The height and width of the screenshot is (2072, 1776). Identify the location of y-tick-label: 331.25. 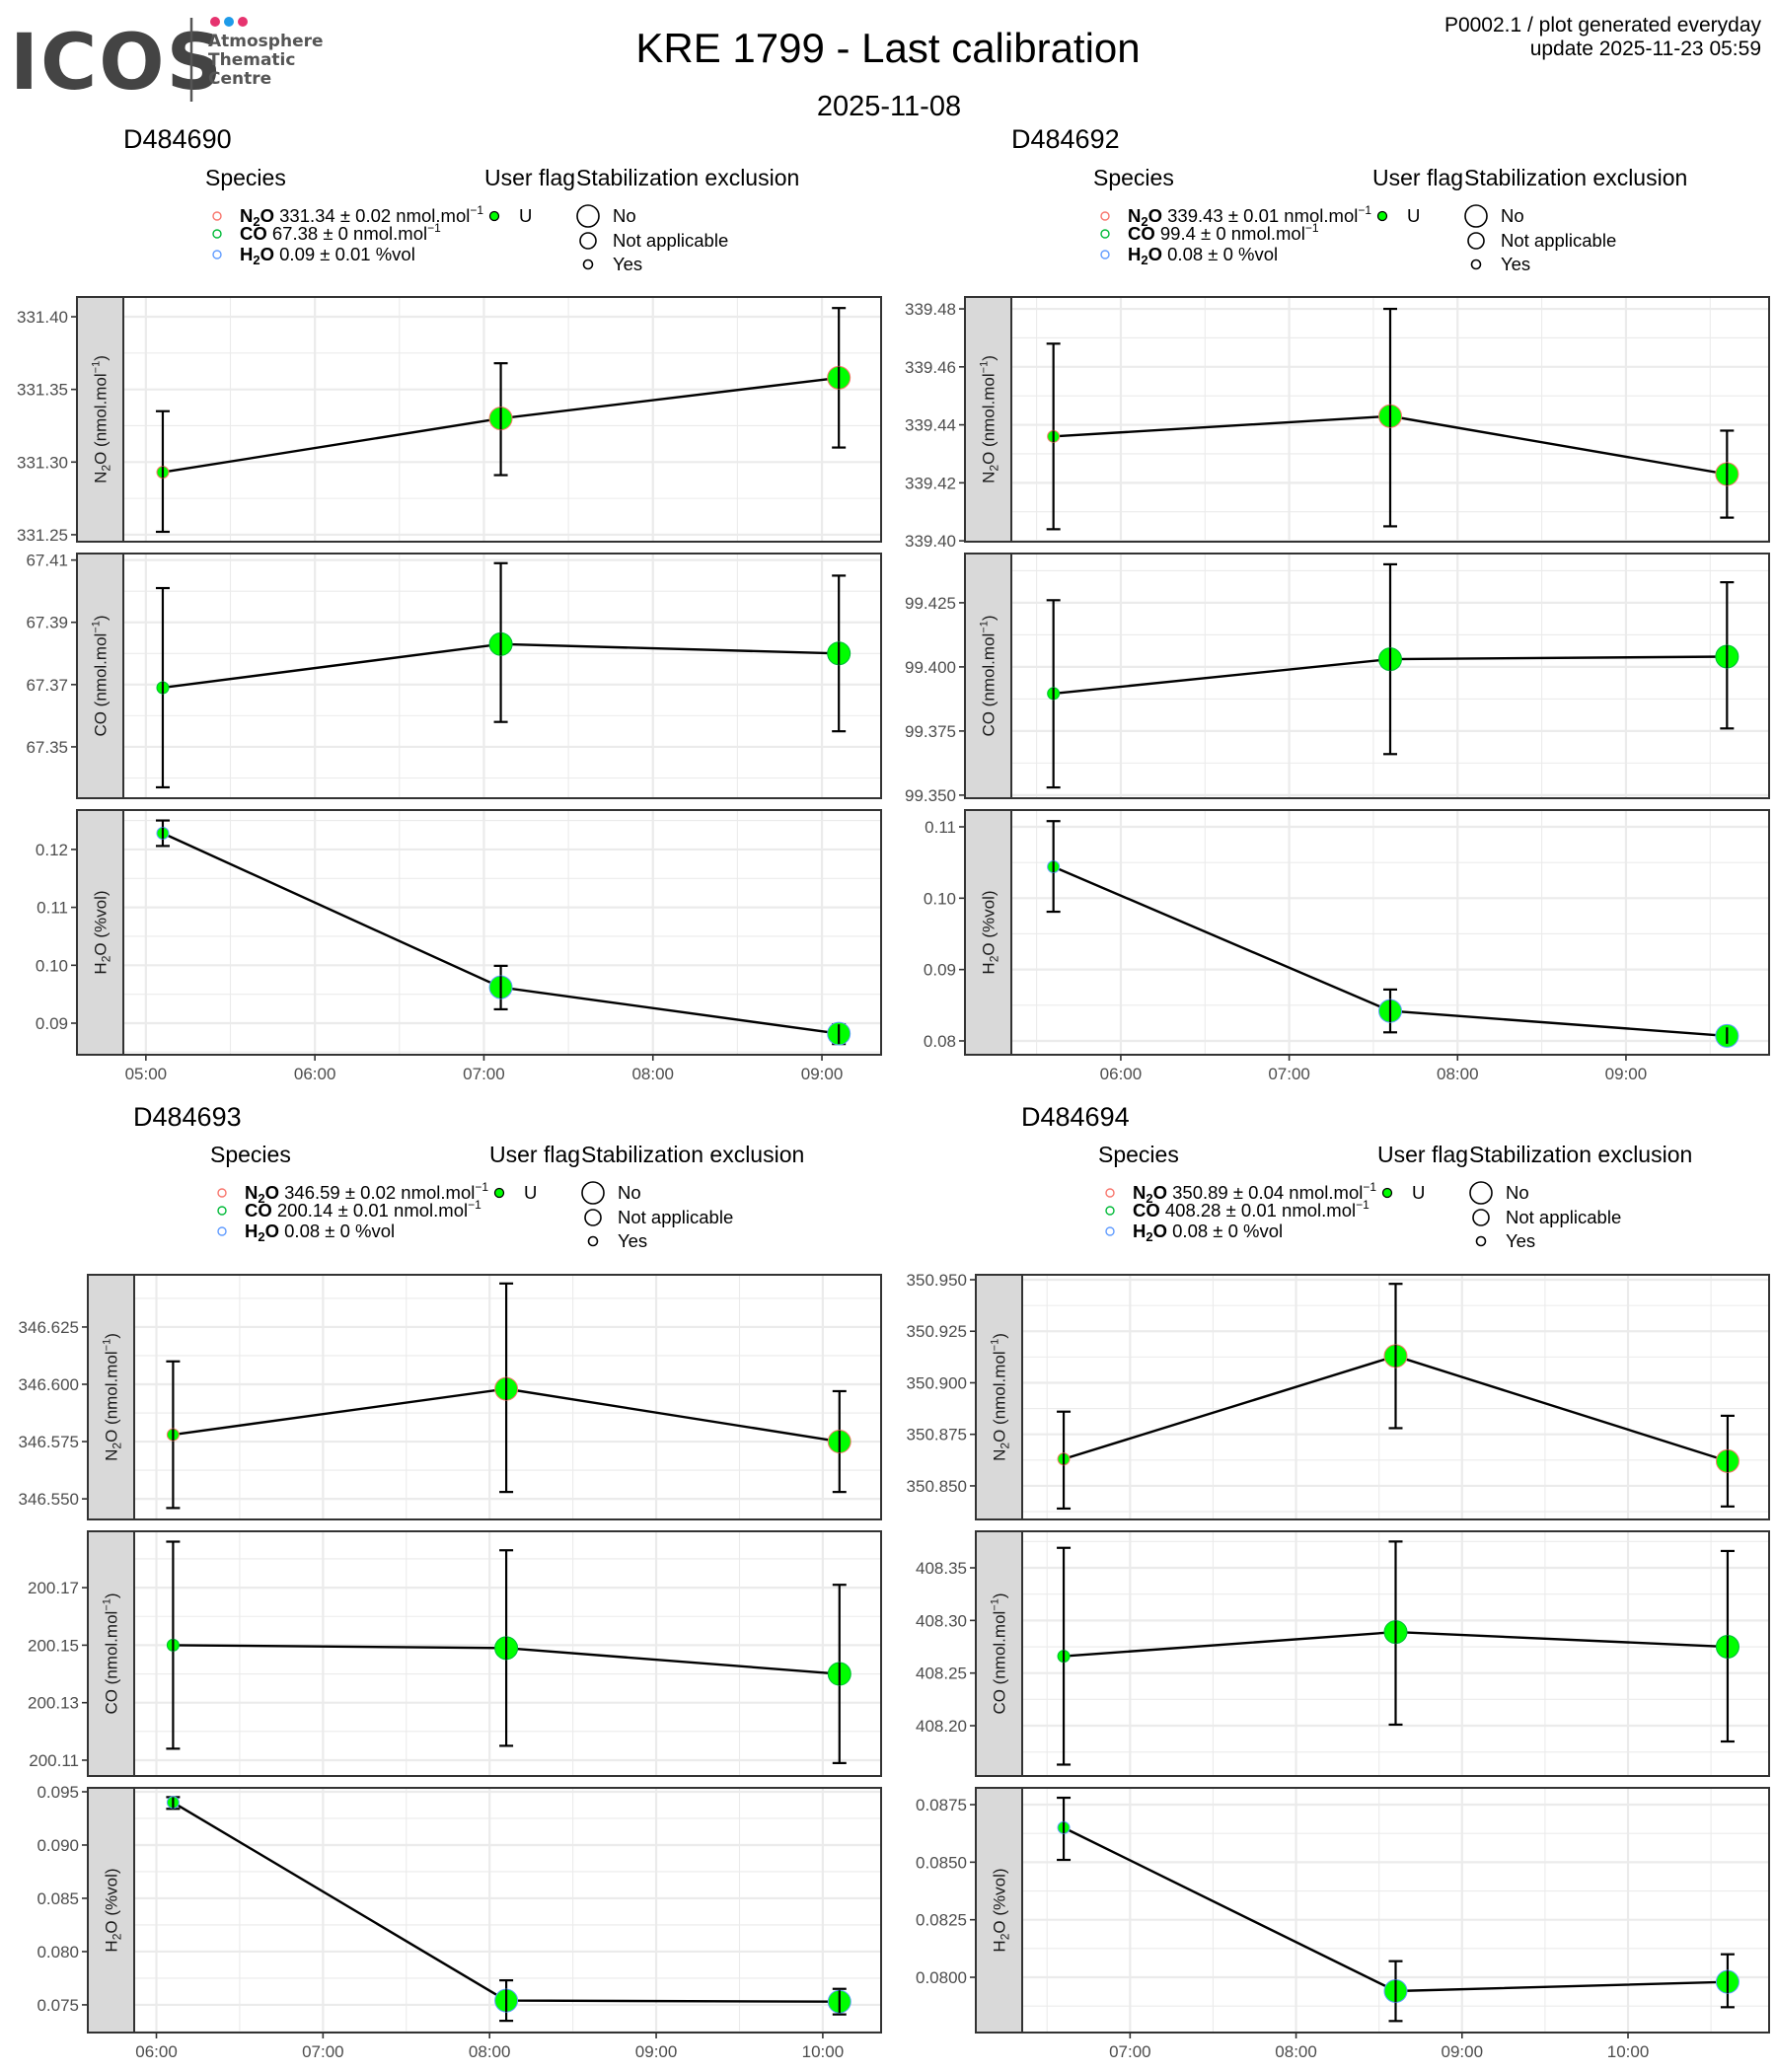
(43, 536).